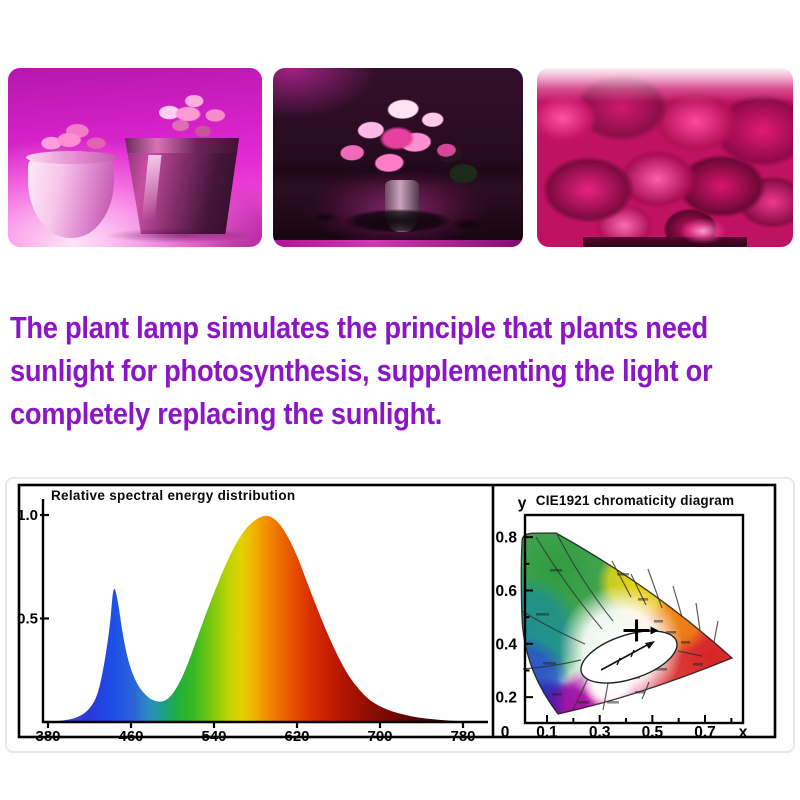 This screenshot has height=800, width=800. What do you see at coordinates (173, 495) in the screenshot?
I see `left-chart-title: Relative spectral energy distribution` at bounding box center [173, 495].